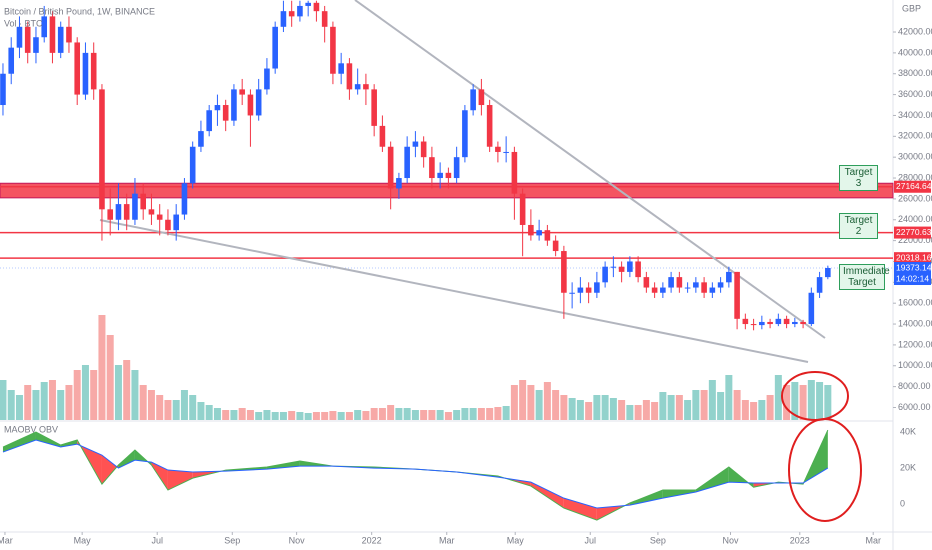 This screenshot has height=550, width=932. Describe the element at coordinates (912, 232) in the screenshot. I see `level-label-box` at that location.